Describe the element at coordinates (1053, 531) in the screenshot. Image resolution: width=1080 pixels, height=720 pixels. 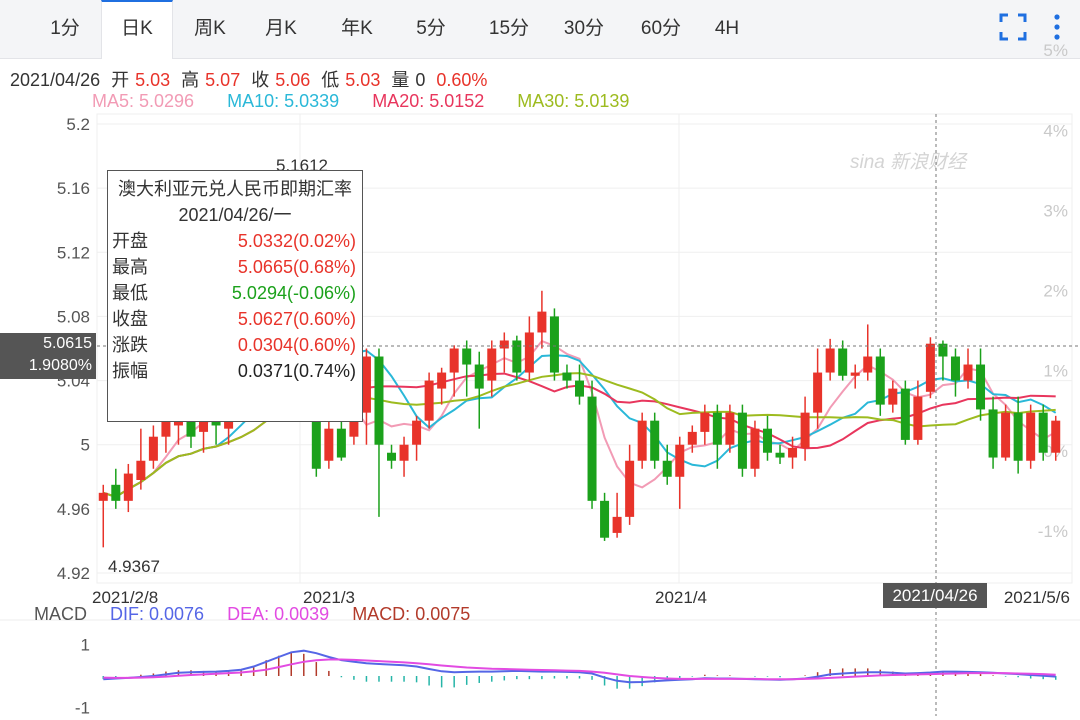
I see `y-pct-tick-label: -1%` at that location.